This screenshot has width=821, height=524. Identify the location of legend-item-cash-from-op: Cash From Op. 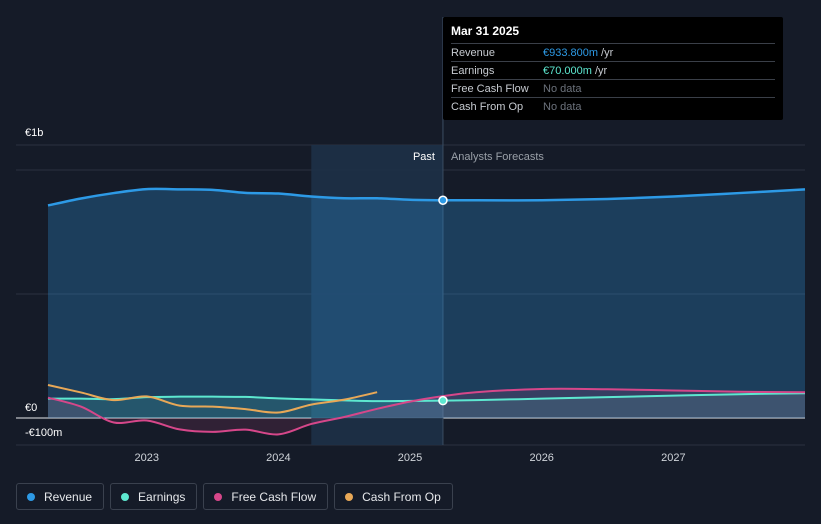
(393, 496).